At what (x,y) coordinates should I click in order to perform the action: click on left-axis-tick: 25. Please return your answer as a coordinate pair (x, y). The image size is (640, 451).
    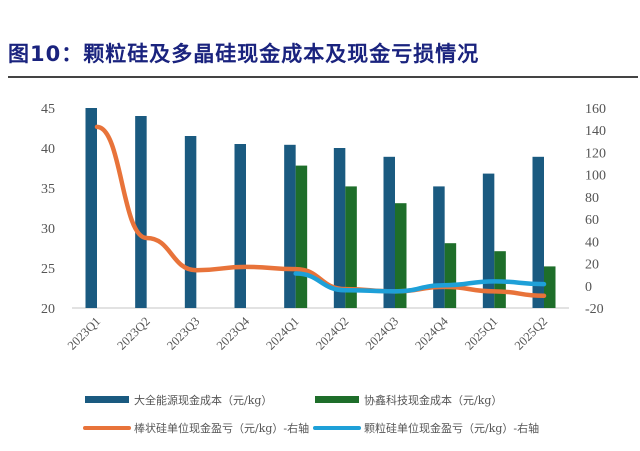
    Looking at the image, I should click on (48, 269).